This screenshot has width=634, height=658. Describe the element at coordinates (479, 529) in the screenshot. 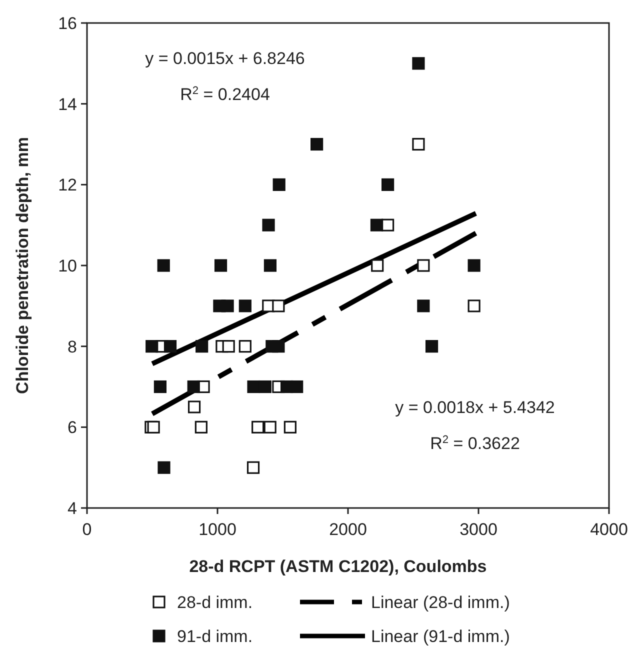

I see `x-tick-label: 3000` at that location.